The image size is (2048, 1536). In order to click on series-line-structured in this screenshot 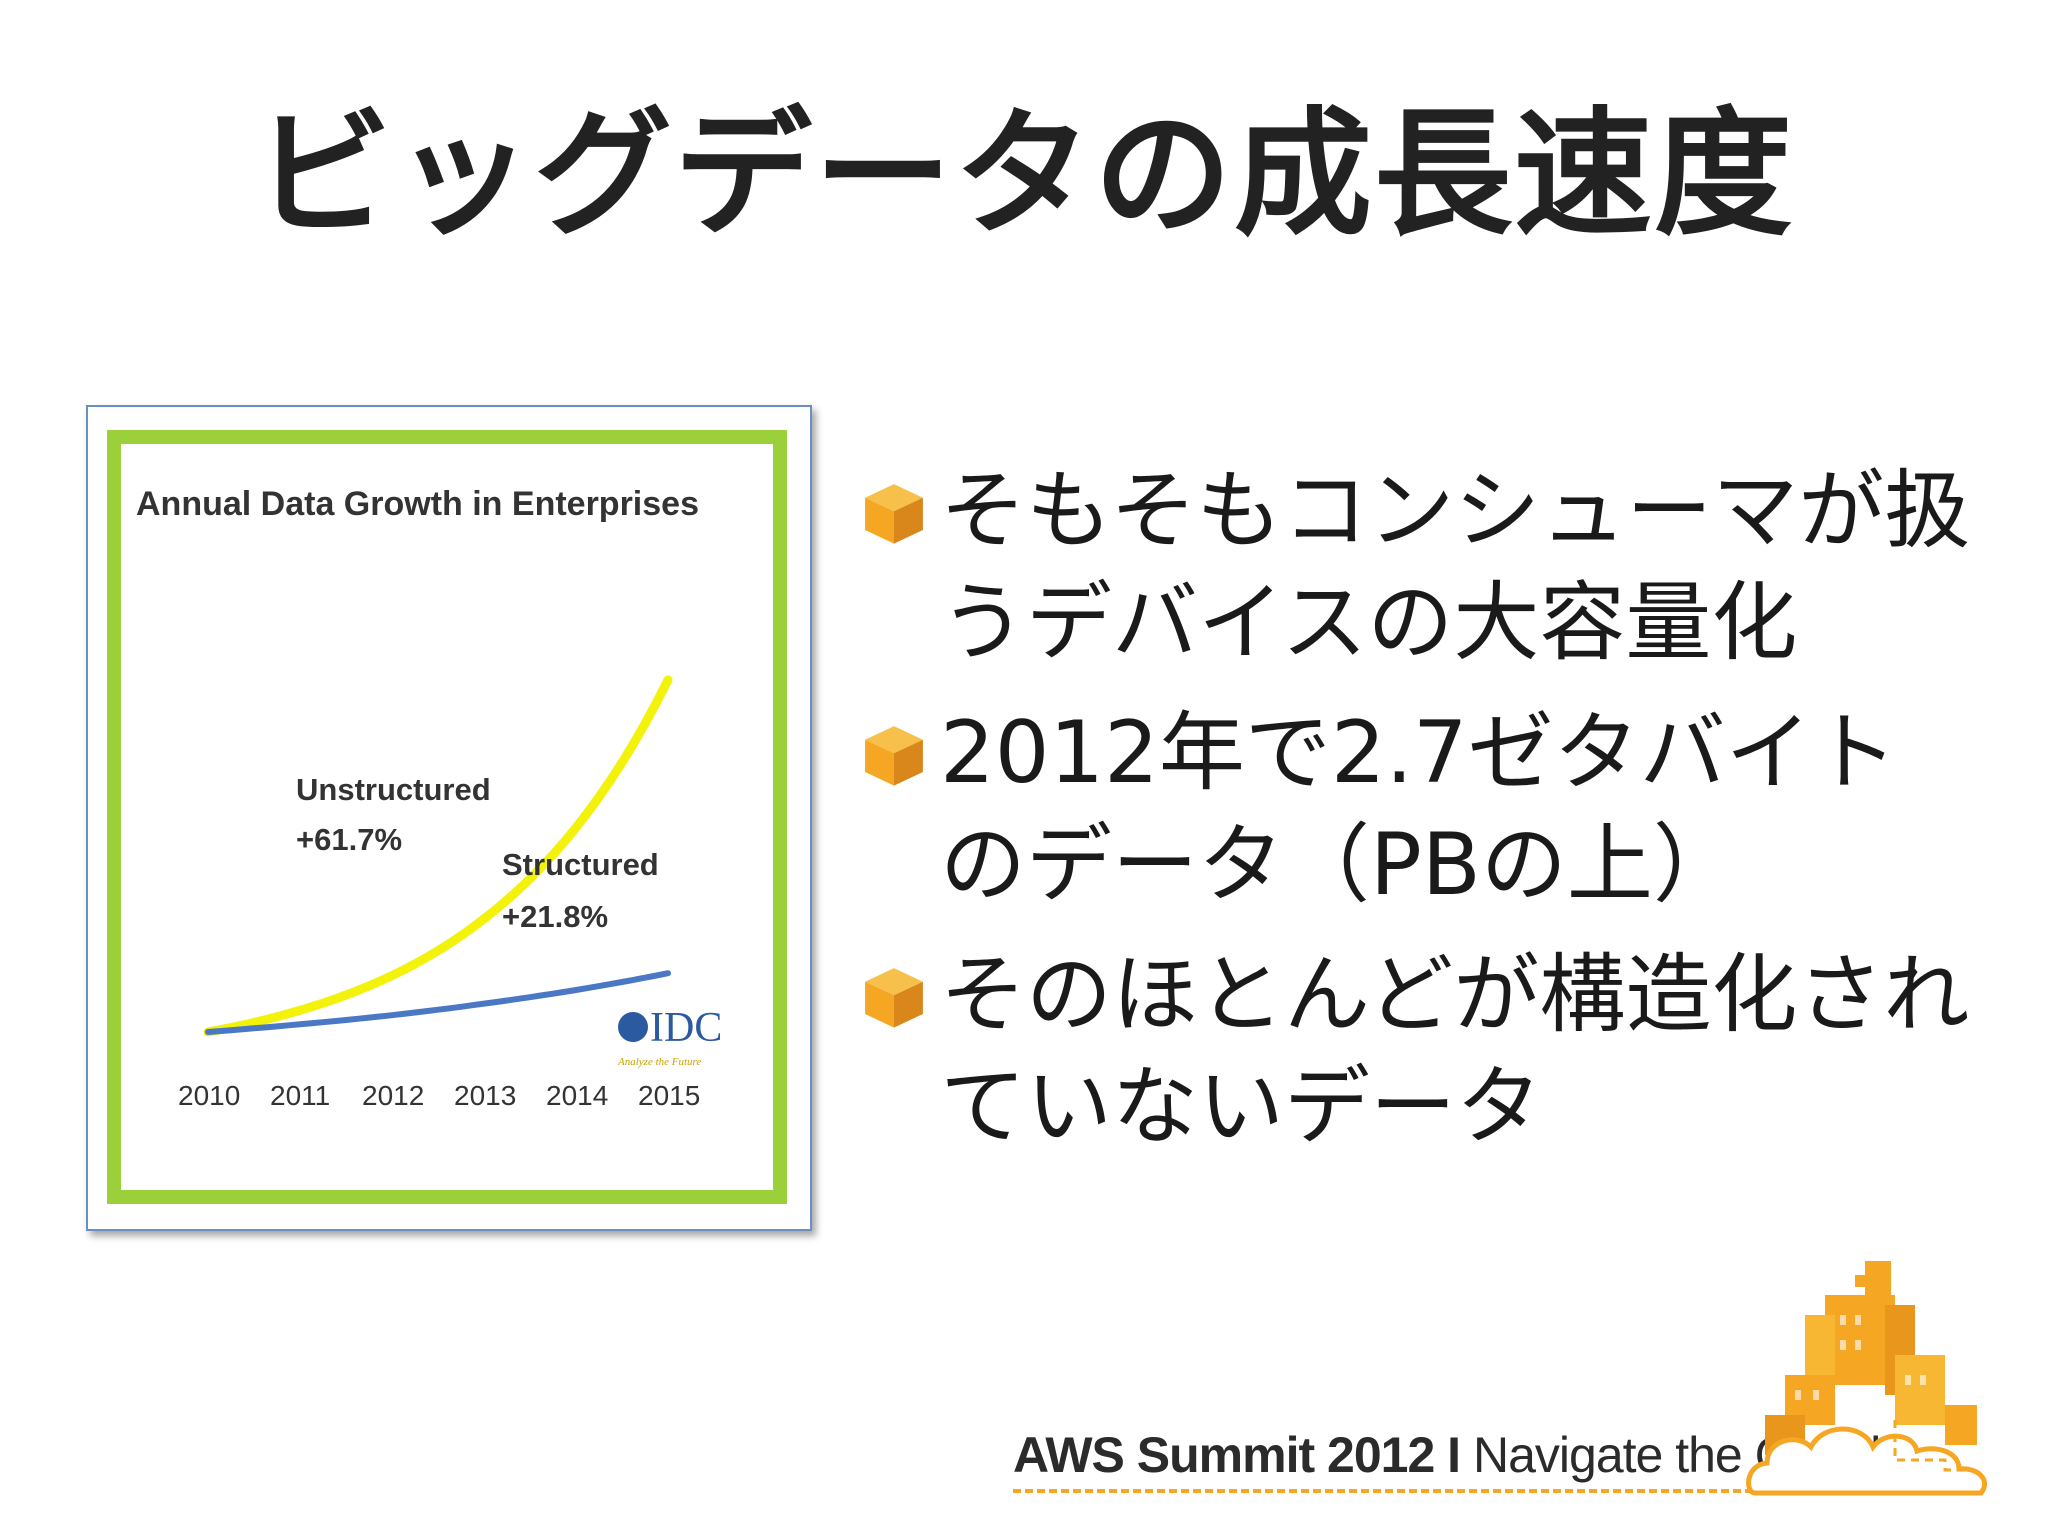, I will do `click(438, 1002)`.